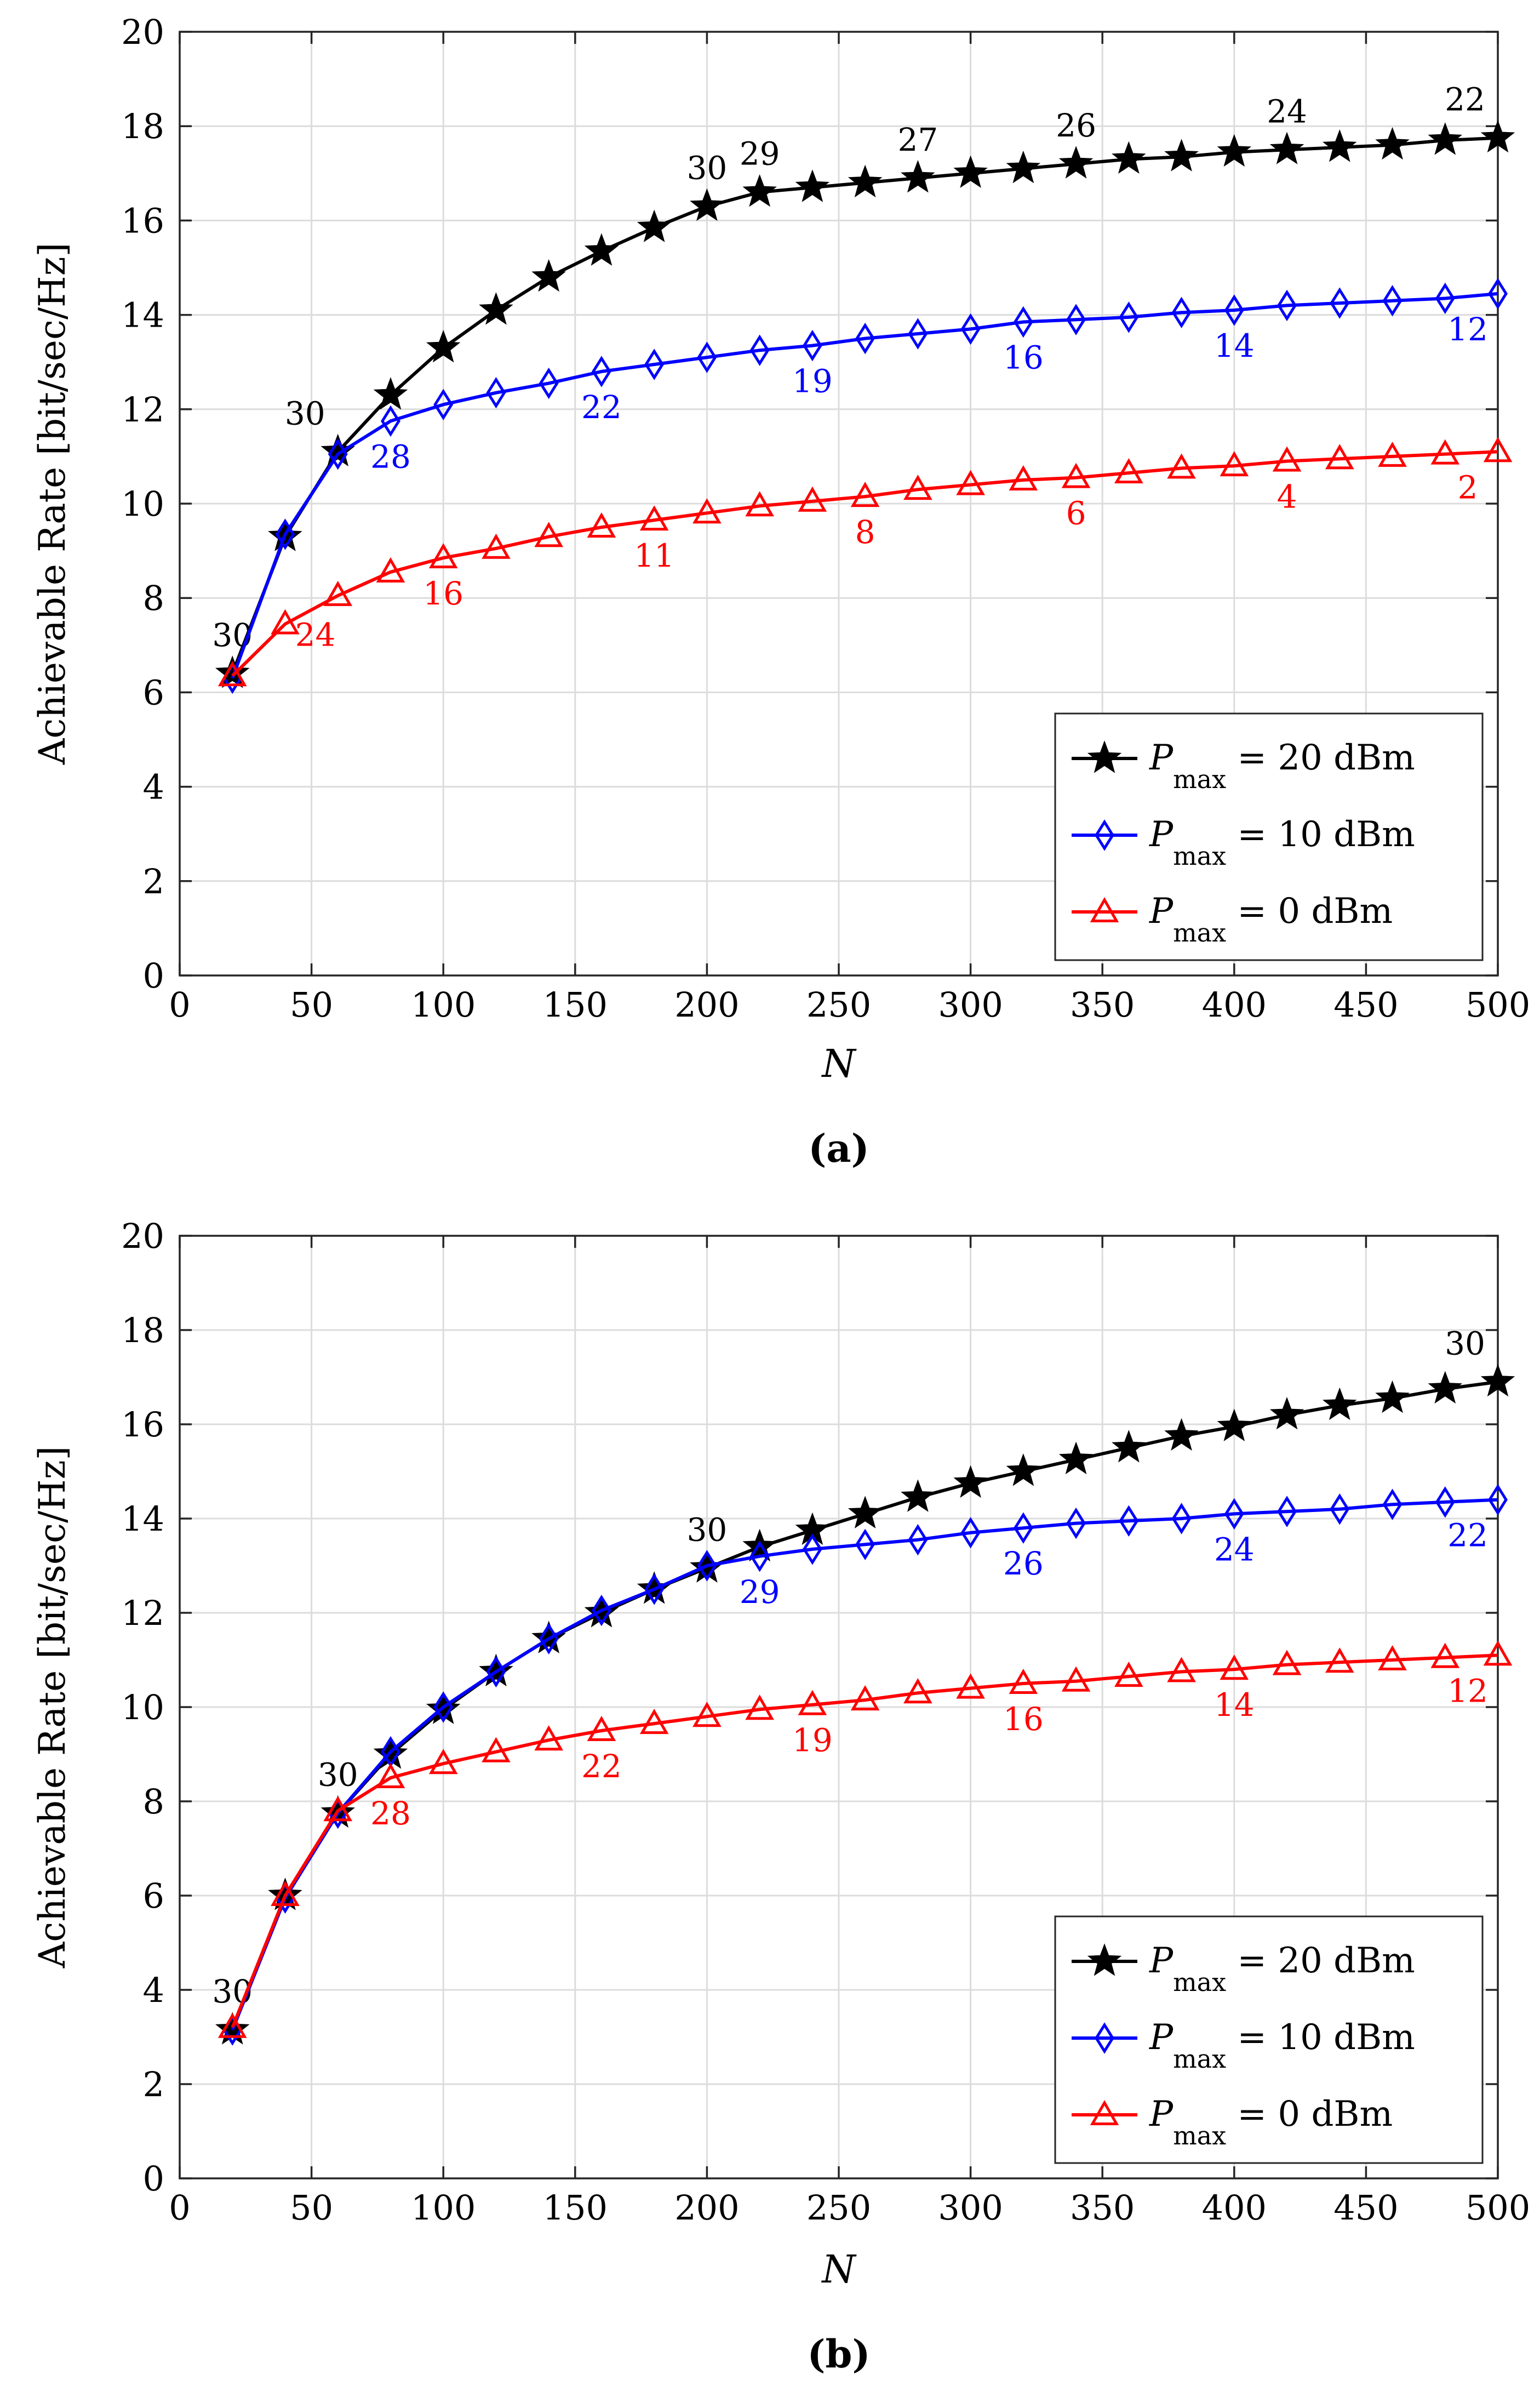  What do you see at coordinates (142, 126) in the screenshot?
I see `y-tick-label: 18` at bounding box center [142, 126].